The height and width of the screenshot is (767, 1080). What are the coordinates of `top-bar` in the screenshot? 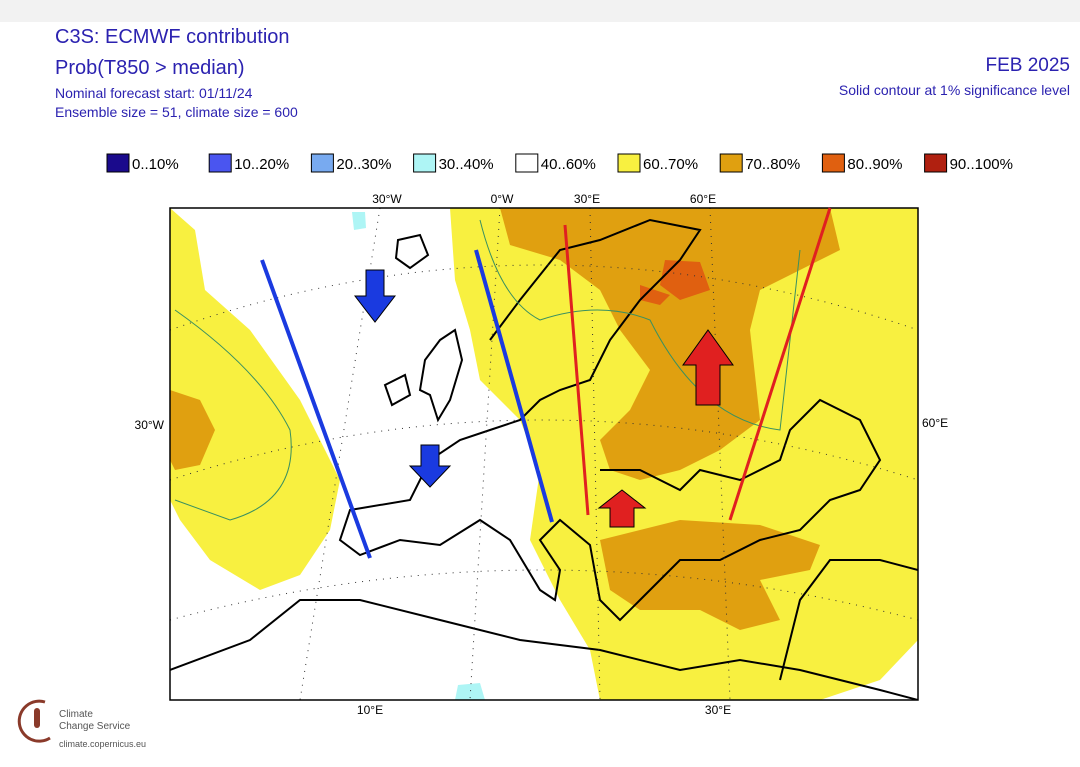 It's located at (540, 11).